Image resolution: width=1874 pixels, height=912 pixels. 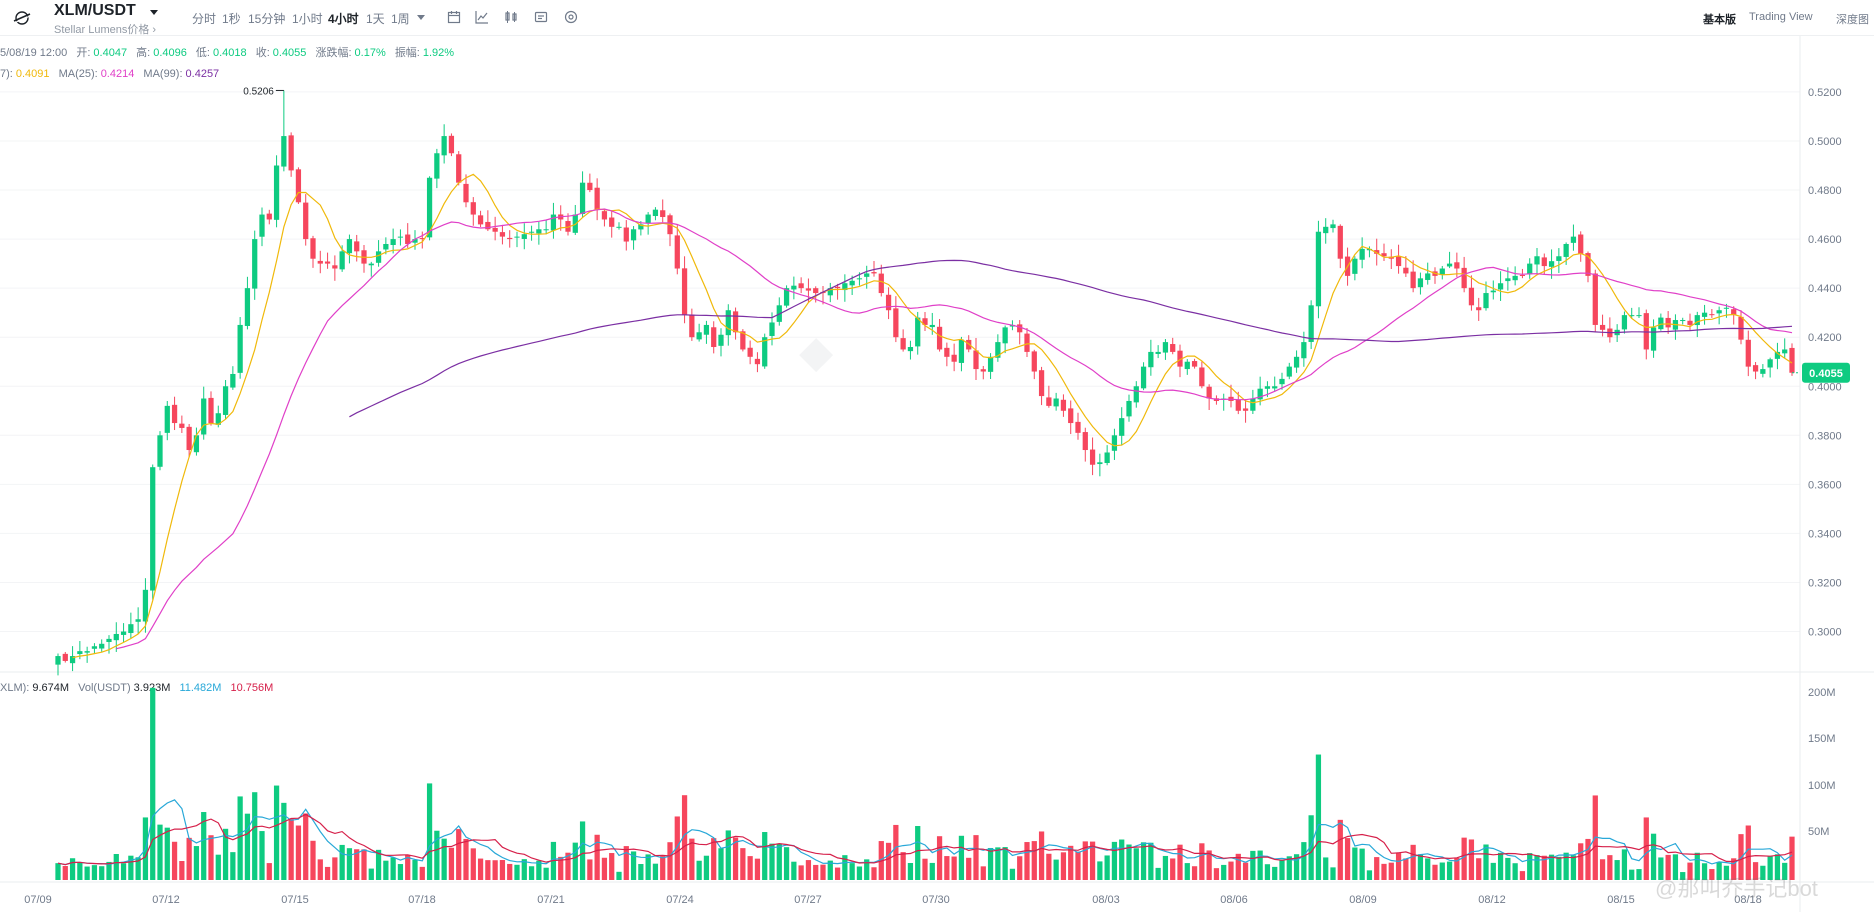 I want to click on view-tab-depth: 深度图, so click(x=1852, y=20).